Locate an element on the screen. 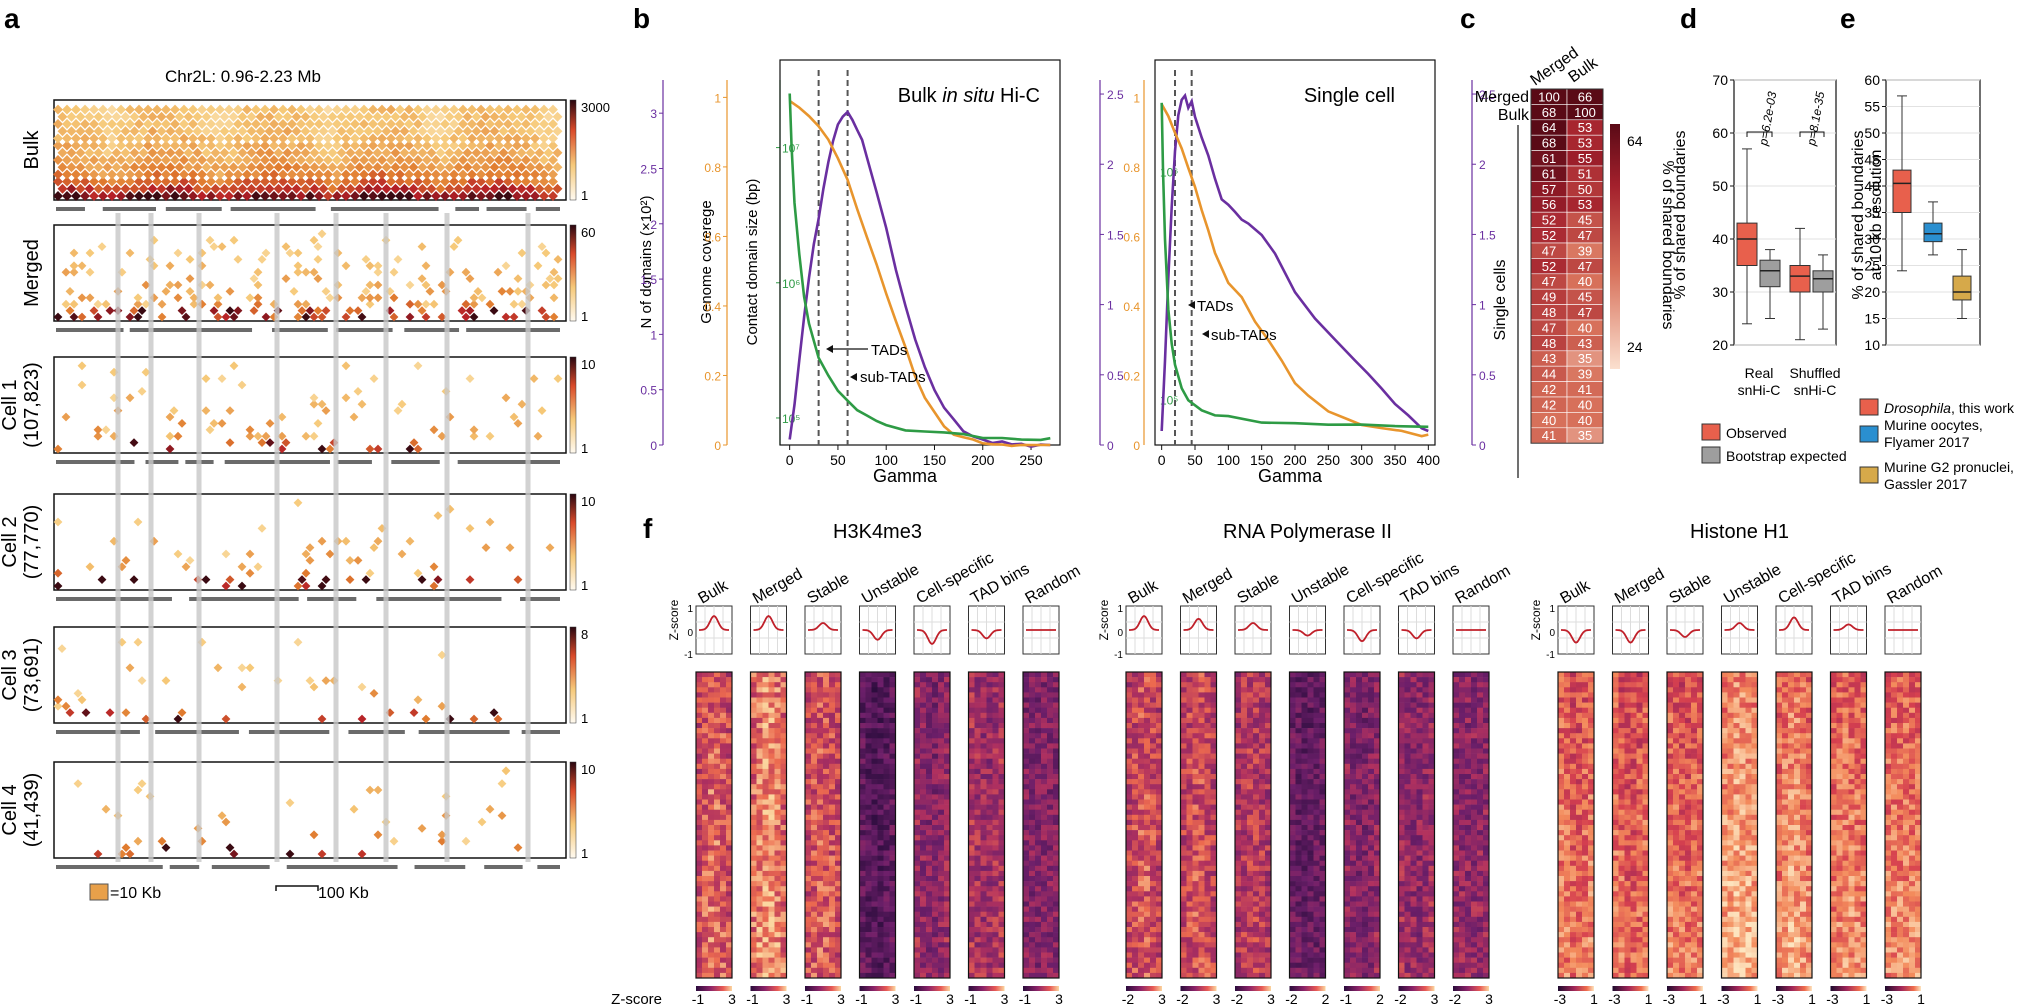 This screenshot has width=2023, height=1006. x-tick-label: 300 is located at coordinates (1362, 460).